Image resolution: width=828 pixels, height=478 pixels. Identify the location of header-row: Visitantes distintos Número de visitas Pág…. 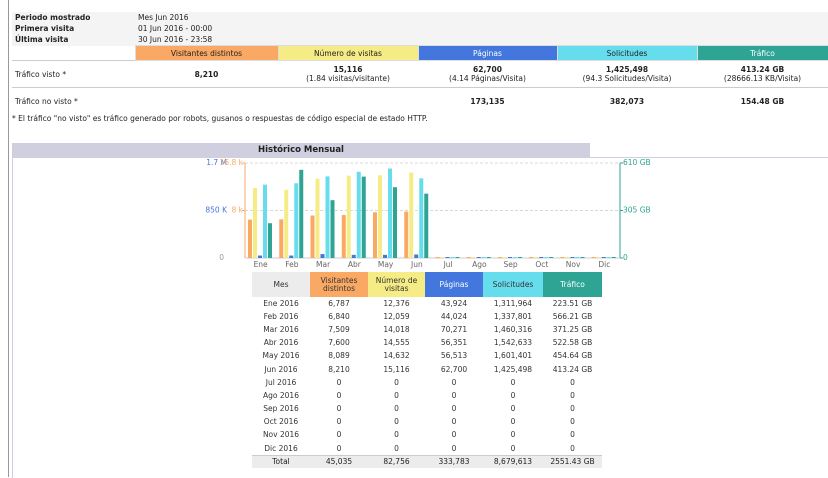
(420, 53).